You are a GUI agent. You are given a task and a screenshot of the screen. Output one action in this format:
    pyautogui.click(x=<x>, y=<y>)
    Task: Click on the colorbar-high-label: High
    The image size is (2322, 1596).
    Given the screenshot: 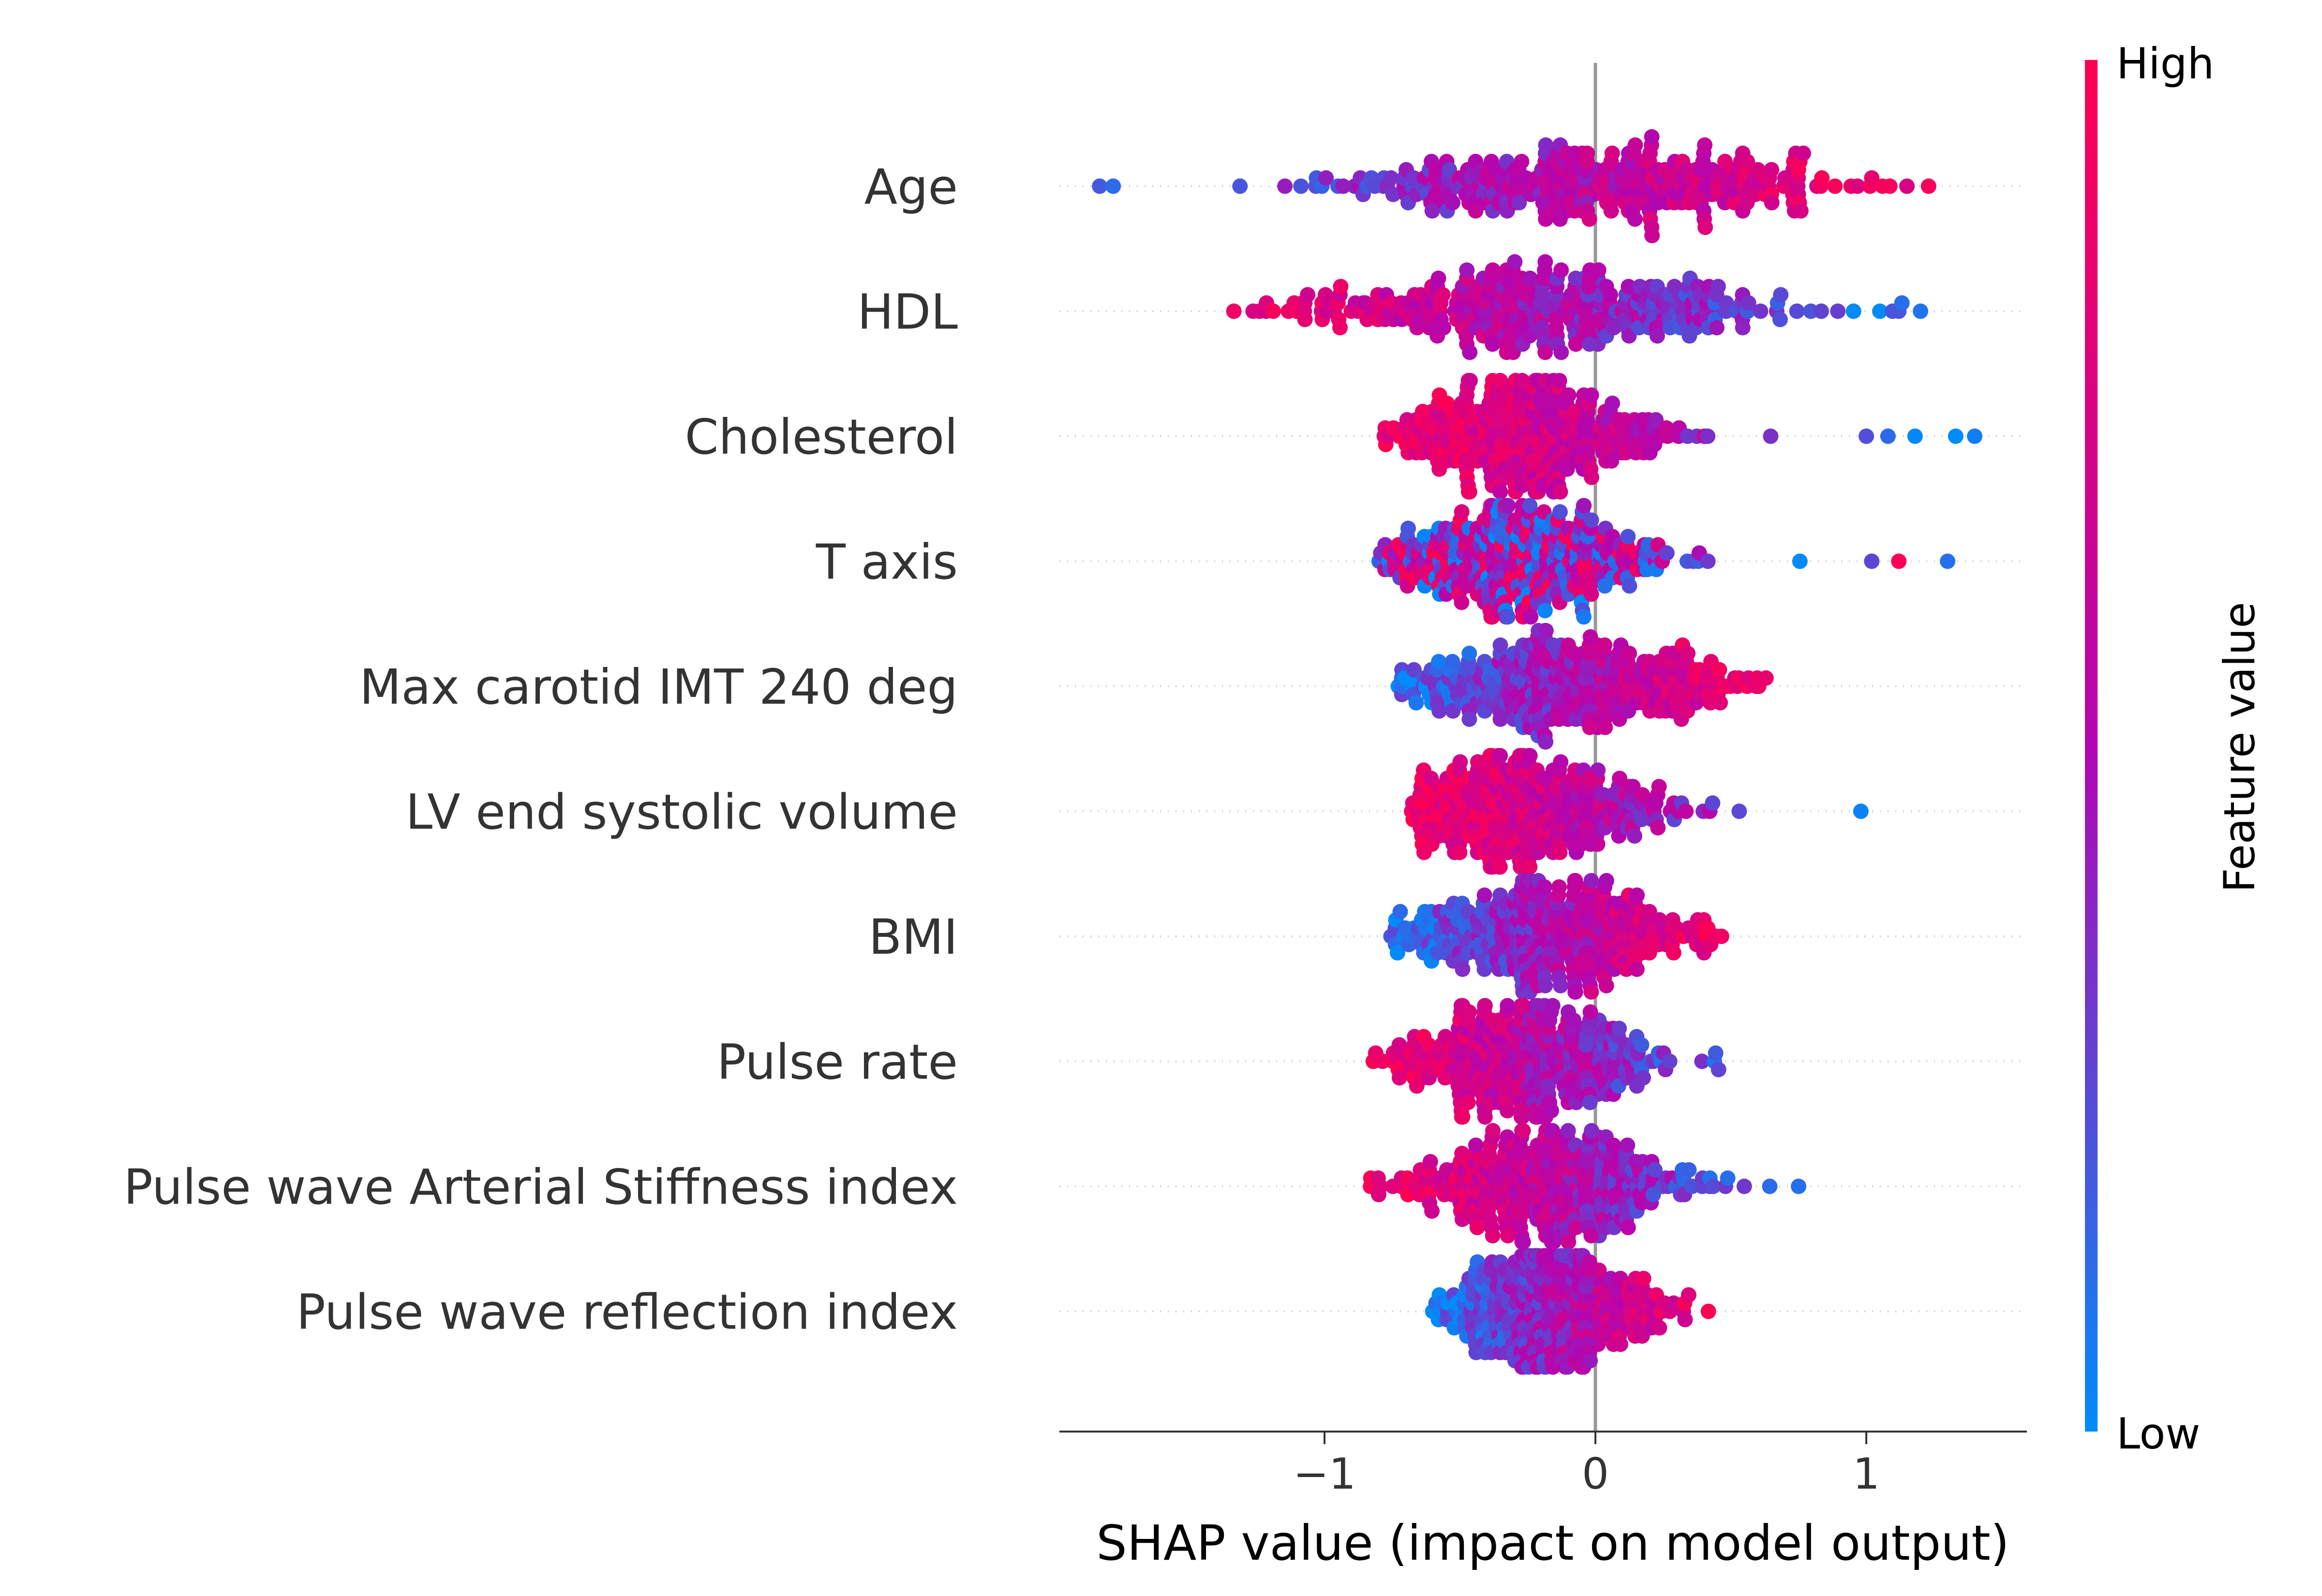 What is the action you would take?
    pyautogui.click(x=2165, y=64)
    